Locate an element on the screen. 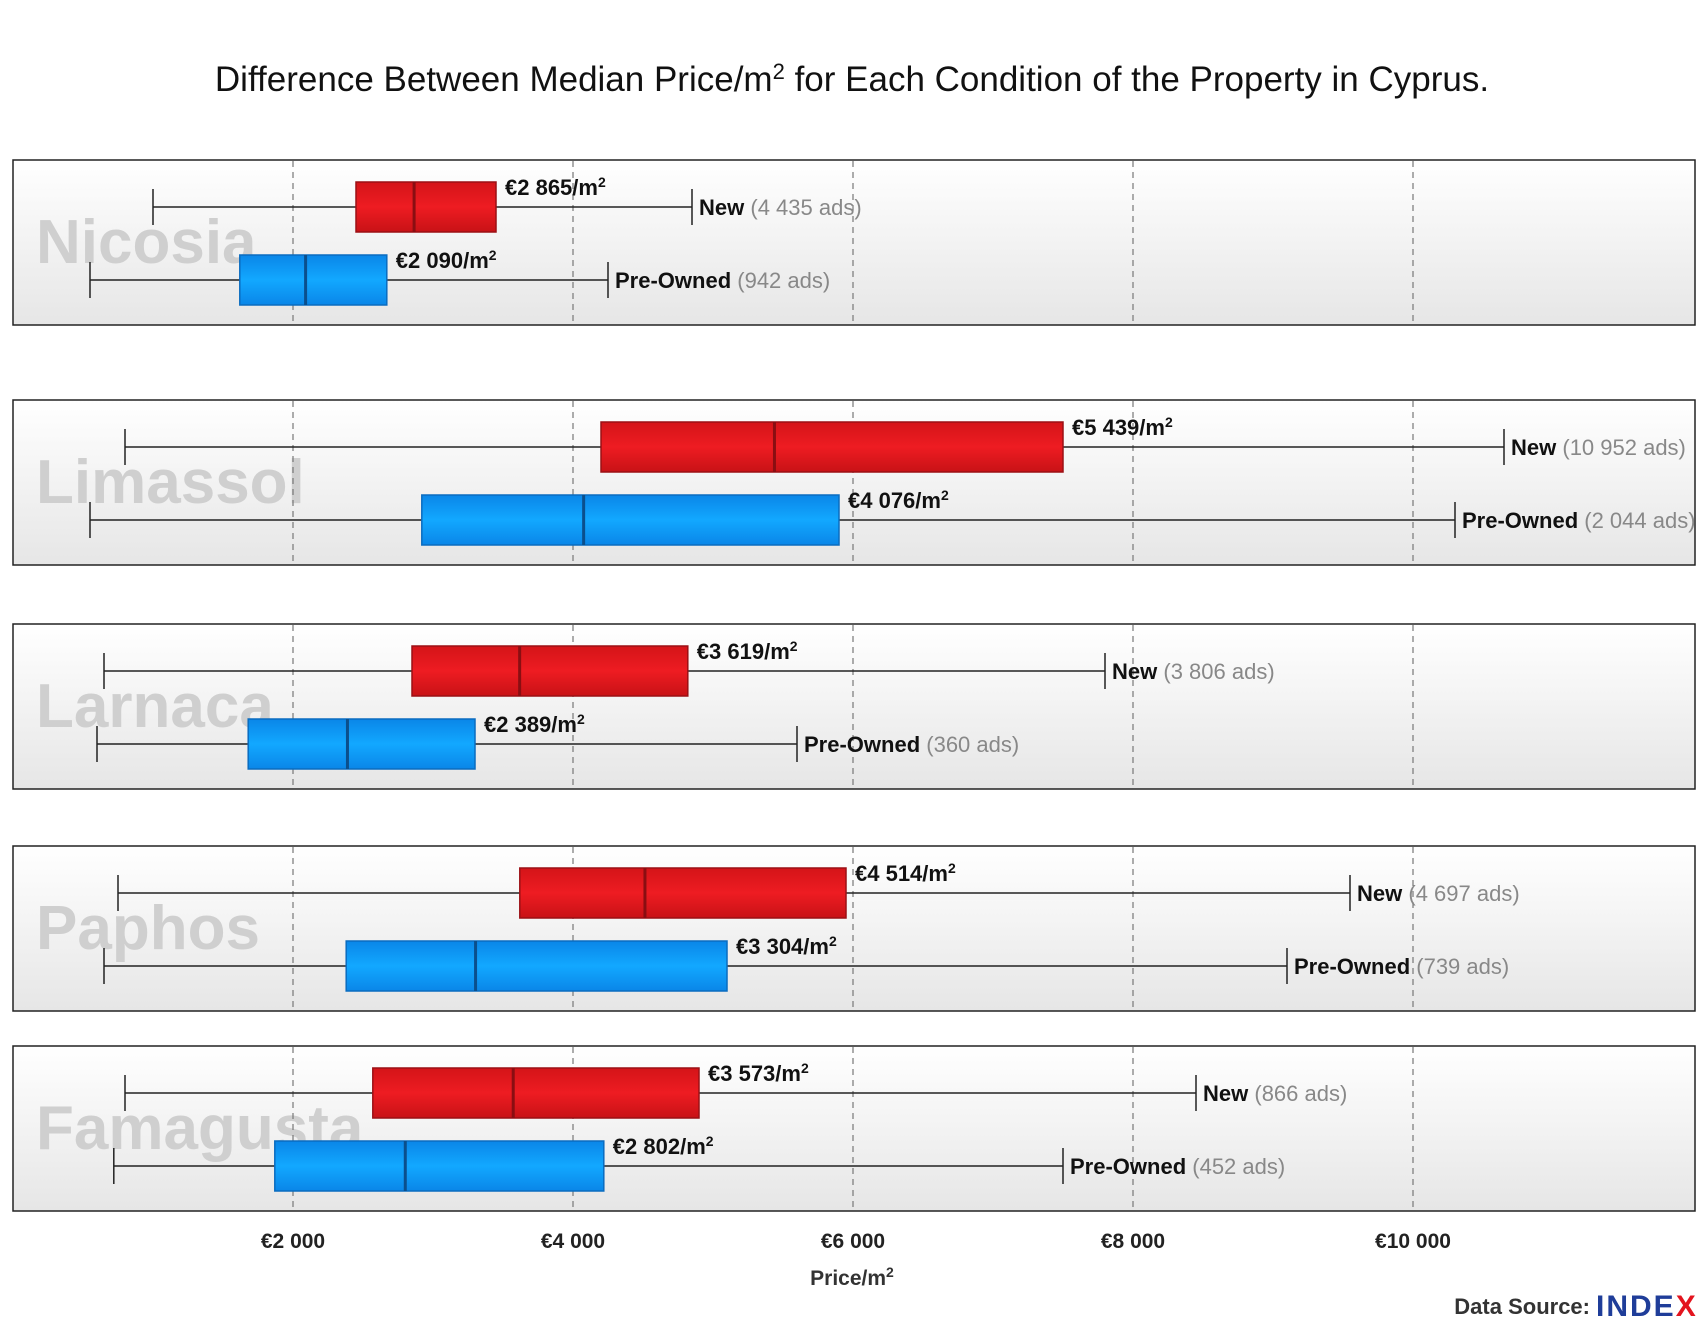 Image resolution: width=1705 pixels, height=1325 pixels. condition-label: Pre-Owned (739 ads) is located at coordinates (1401, 966).